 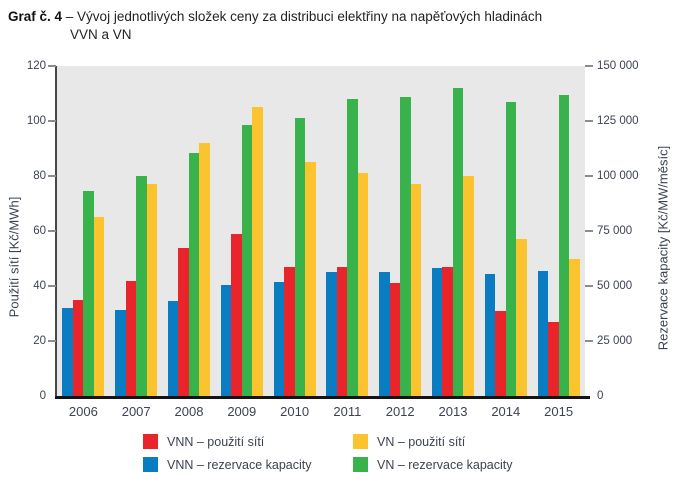 I want to click on legend-item: VNN – použití sítí, so click(x=248, y=441).